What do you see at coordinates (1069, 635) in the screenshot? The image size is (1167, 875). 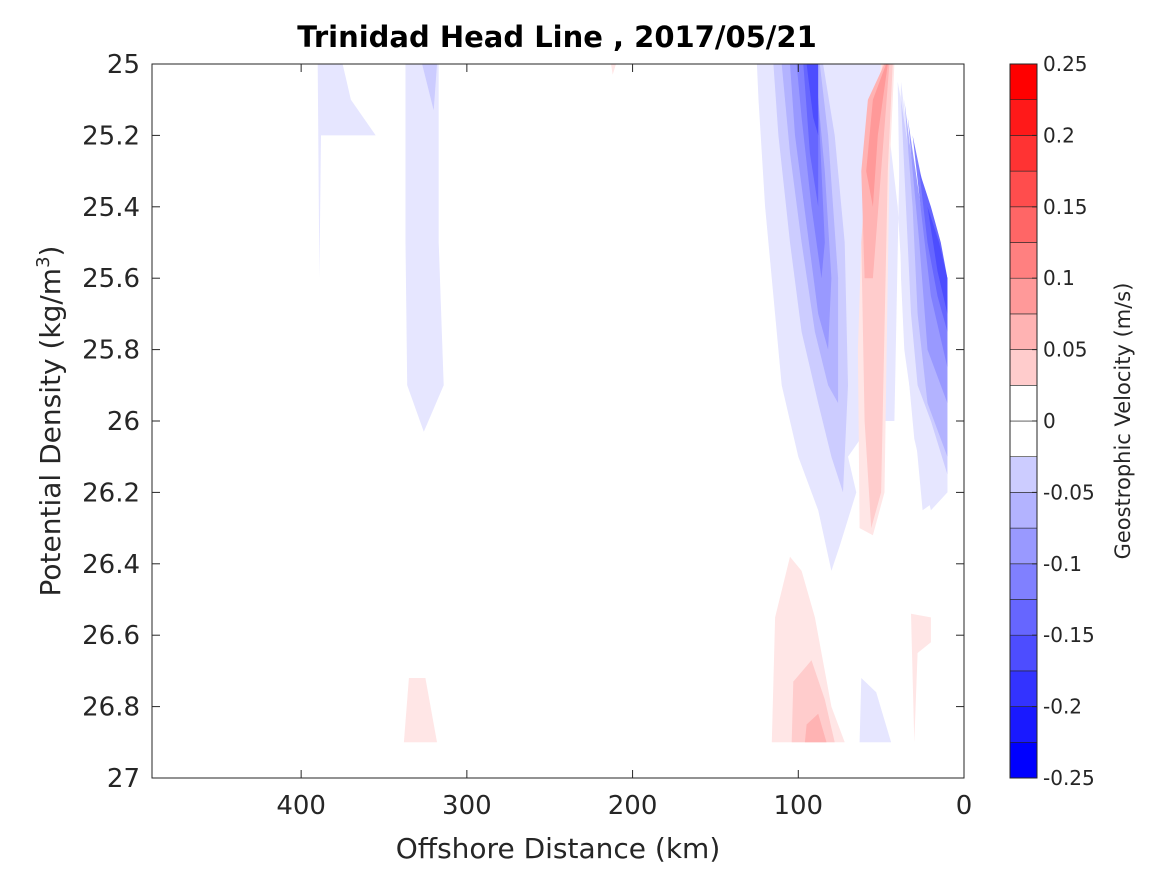 I see `colorbar-tick-label: -0.15` at bounding box center [1069, 635].